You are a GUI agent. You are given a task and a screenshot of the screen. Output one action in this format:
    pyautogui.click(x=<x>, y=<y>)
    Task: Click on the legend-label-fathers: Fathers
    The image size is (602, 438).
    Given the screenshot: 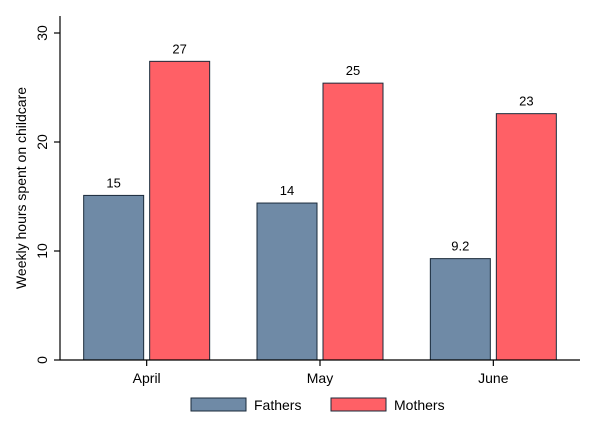 What is the action you would take?
    pyautogui.click(x=277, y=405)
    